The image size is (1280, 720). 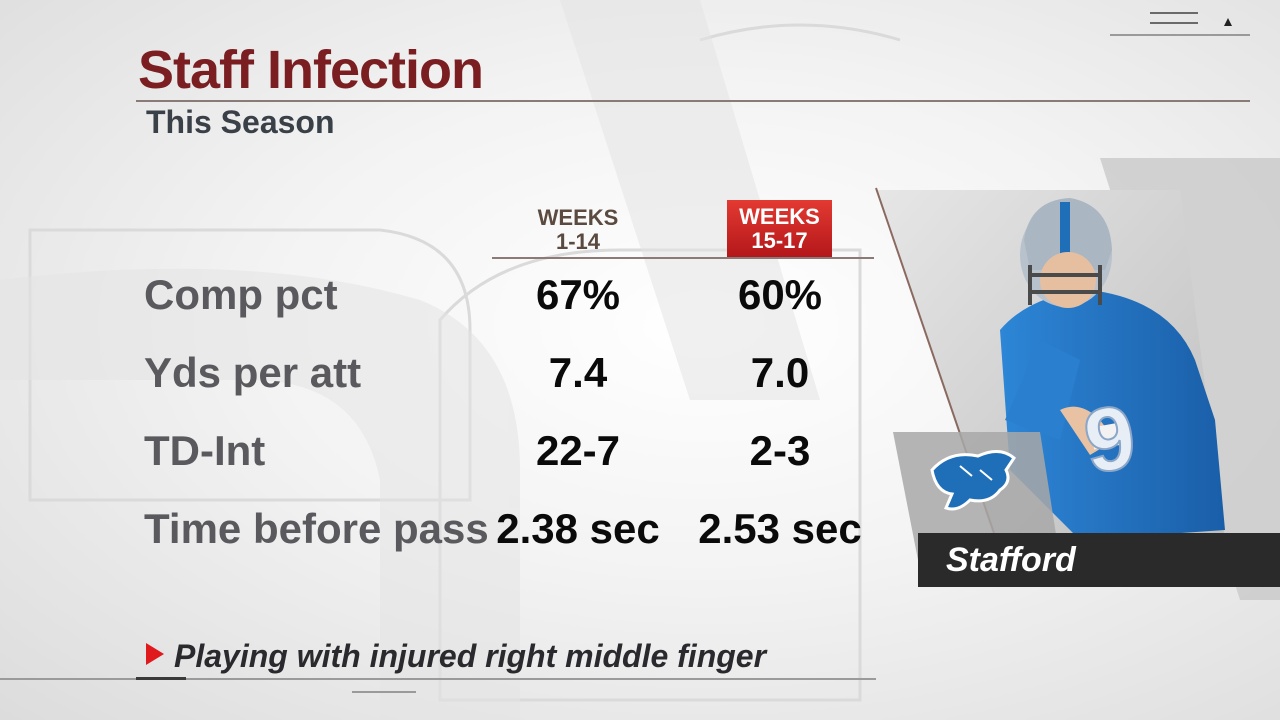 What do you see at coordinates (578, 294) in the screenshot?
I see `cell-comp-pct-weeks-1-14: 67%` at bounding box center [578, 294].